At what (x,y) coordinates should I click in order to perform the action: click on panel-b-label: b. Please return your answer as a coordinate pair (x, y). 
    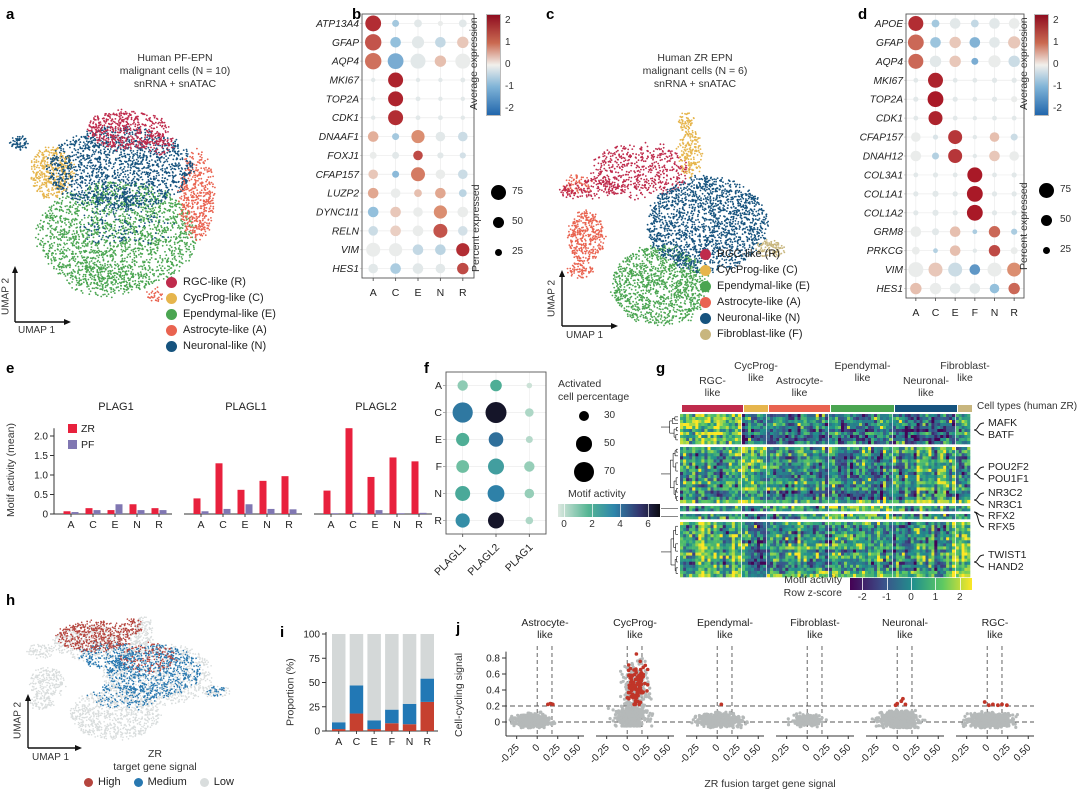
    Looking at the image, I should click on (356, 14).